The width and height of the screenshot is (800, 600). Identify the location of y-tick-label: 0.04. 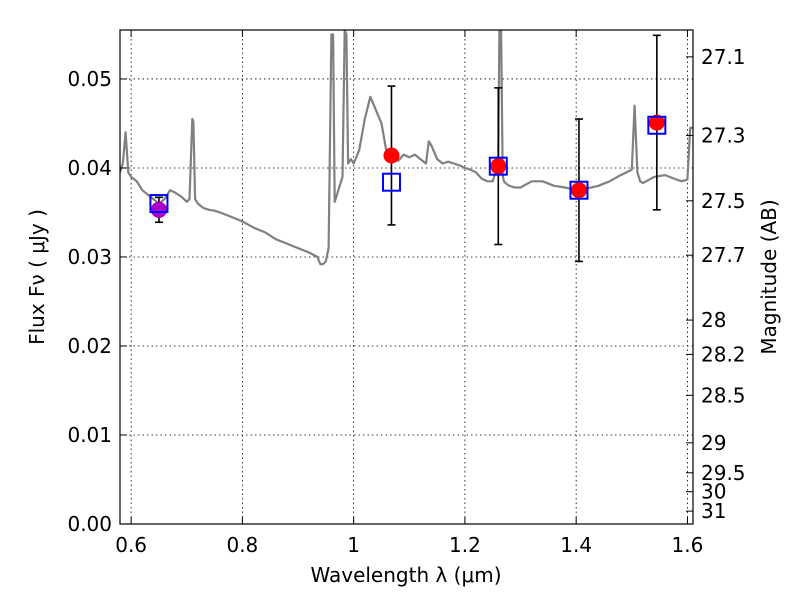
(89, 168).